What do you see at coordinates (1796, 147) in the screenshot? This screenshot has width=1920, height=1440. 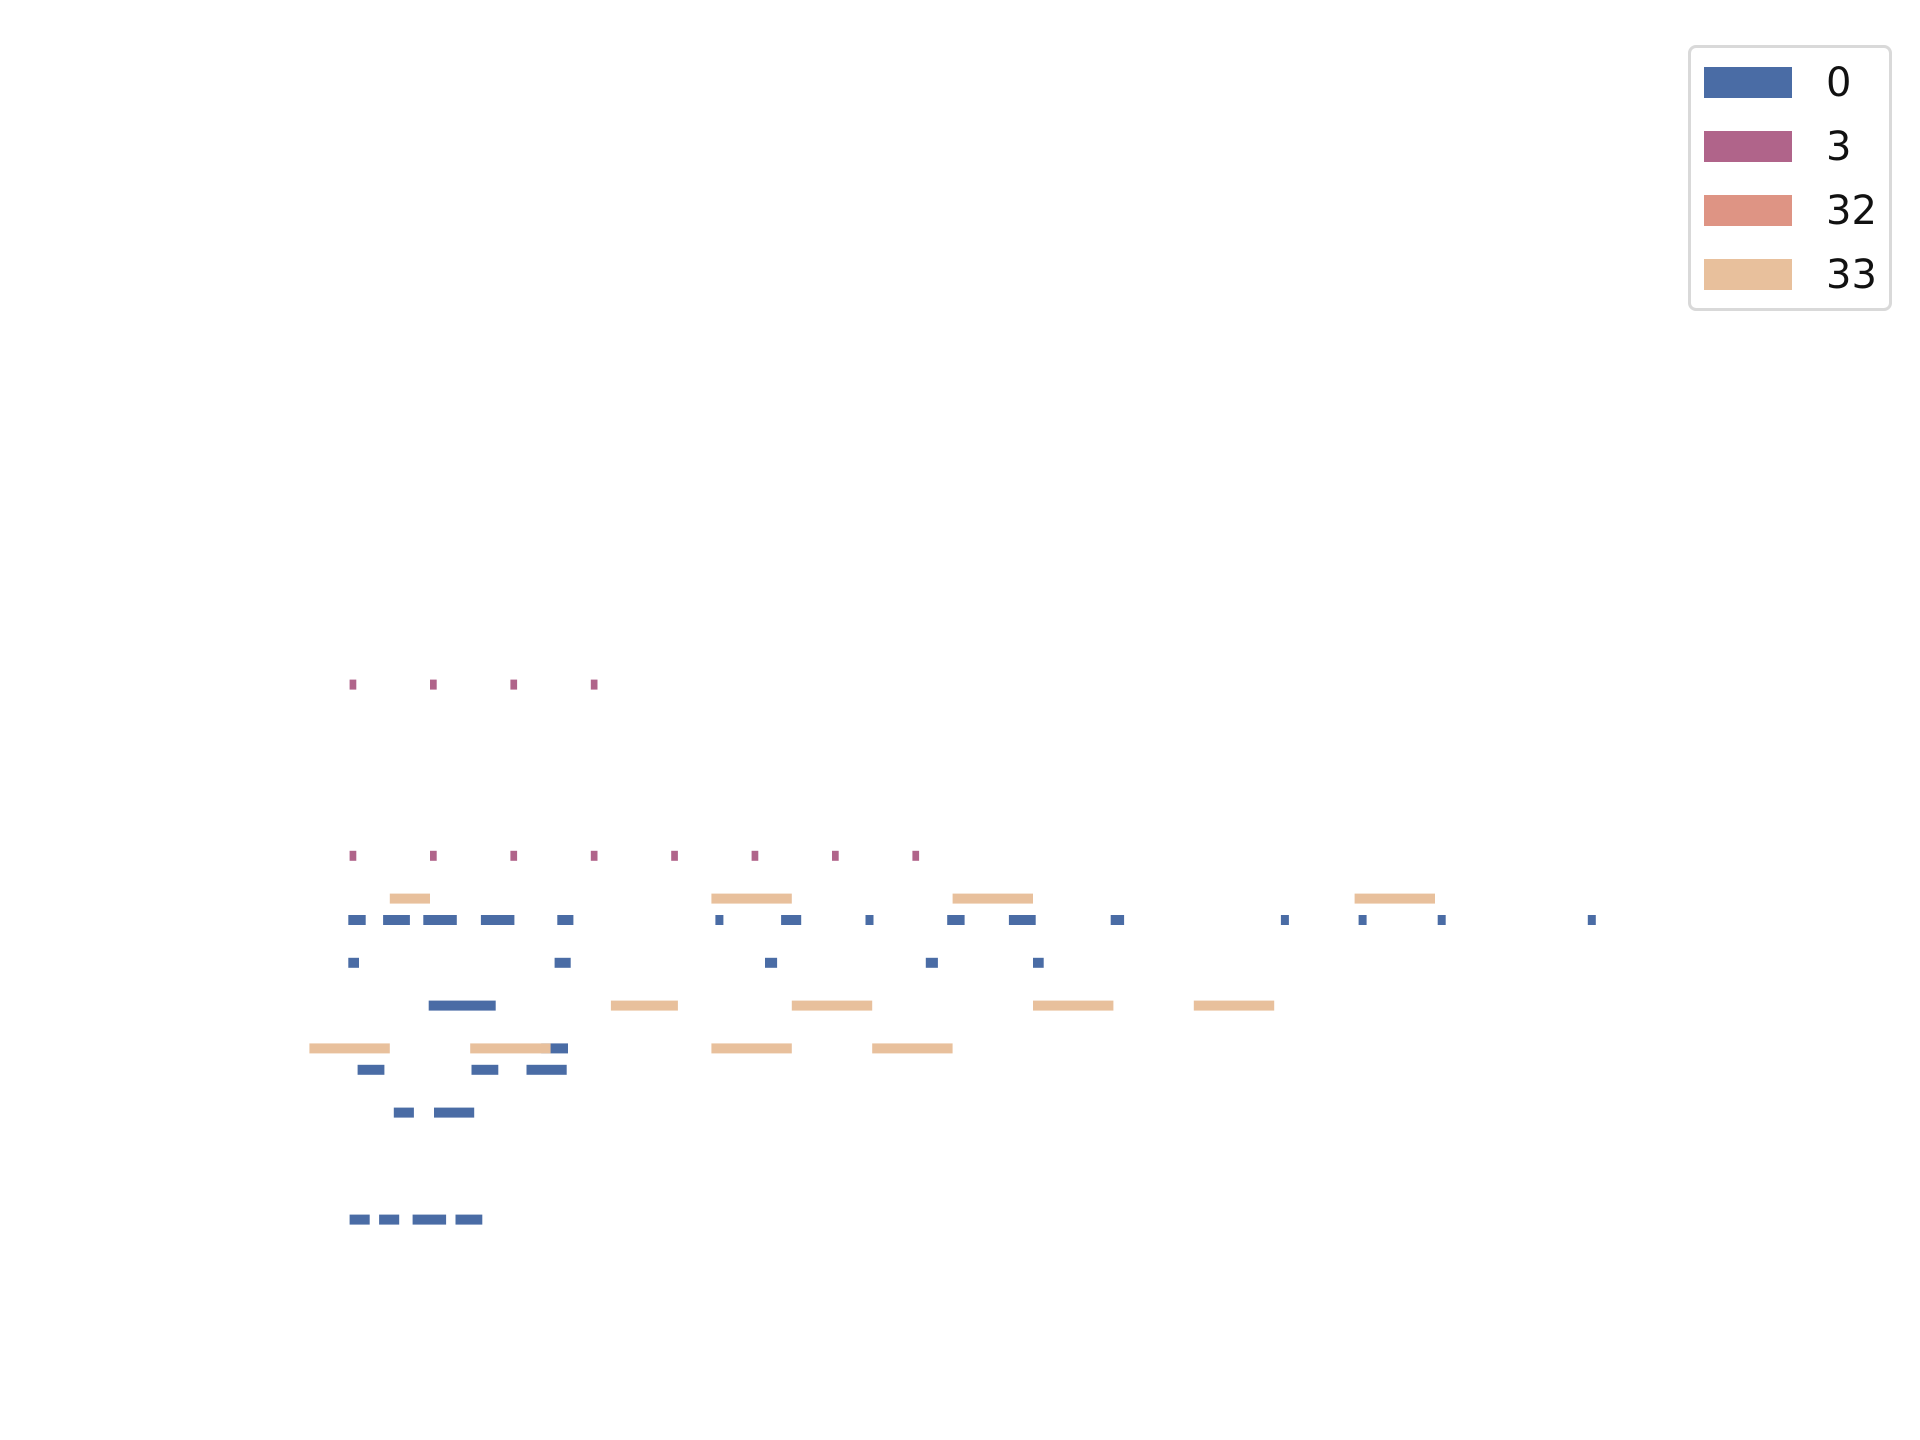 I see `legend-entry-1: 3` at bounding box center [1796, 147].